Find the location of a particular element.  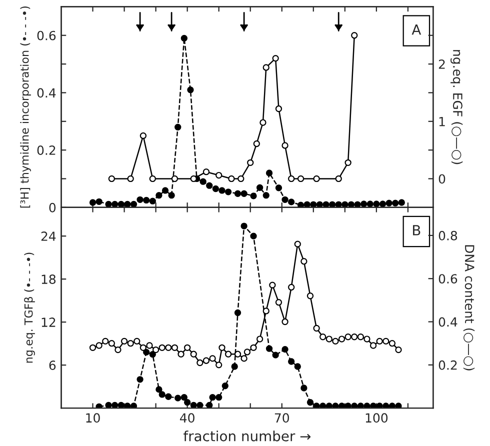

x-tick-label: 10 is located at coordinates (93, 418).